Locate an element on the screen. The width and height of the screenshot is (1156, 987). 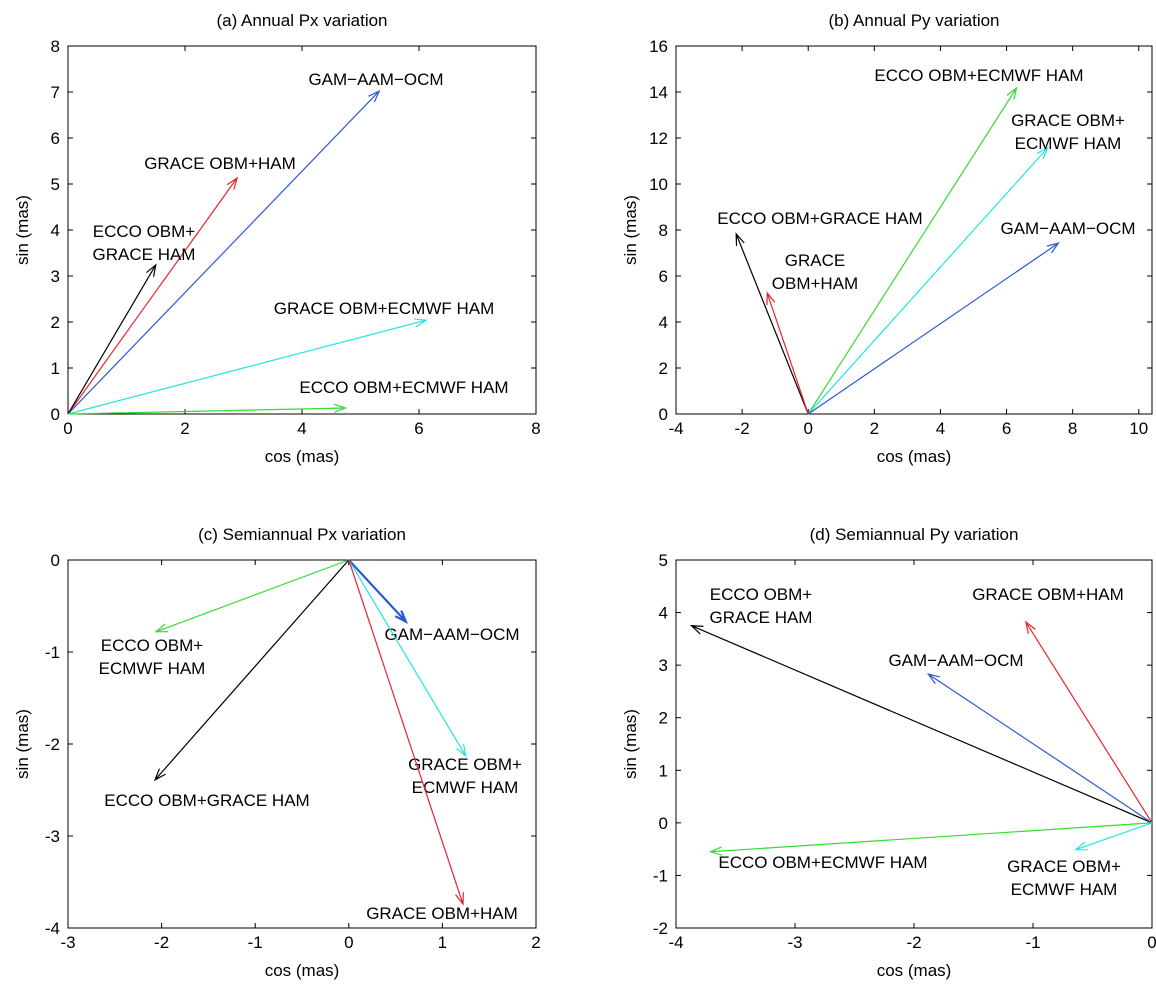
x-tick-label: 10 is located at coordinates (1138, 428).